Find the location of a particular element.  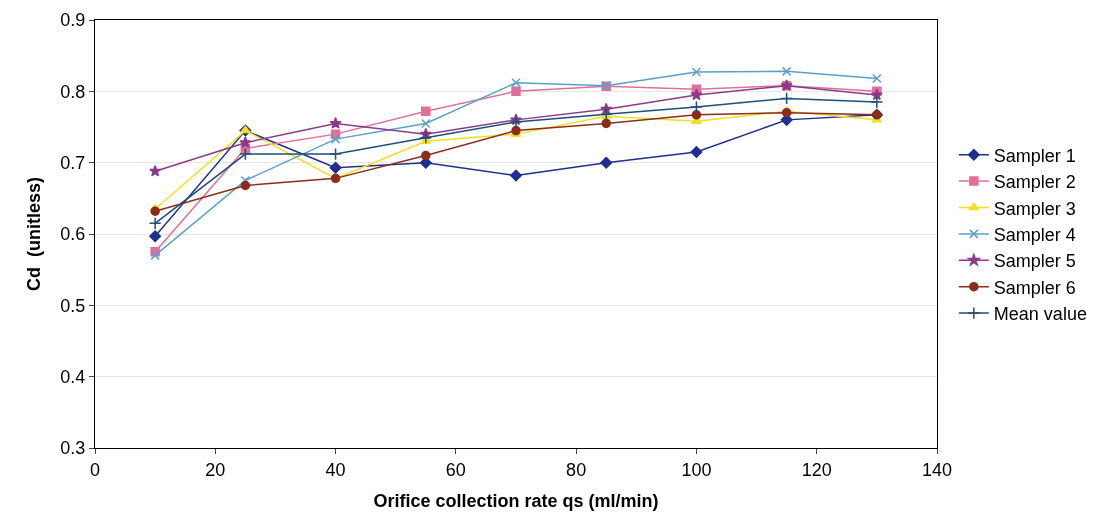

y-axis-title: Cd (unitless) is located at coordinates (33, 234).